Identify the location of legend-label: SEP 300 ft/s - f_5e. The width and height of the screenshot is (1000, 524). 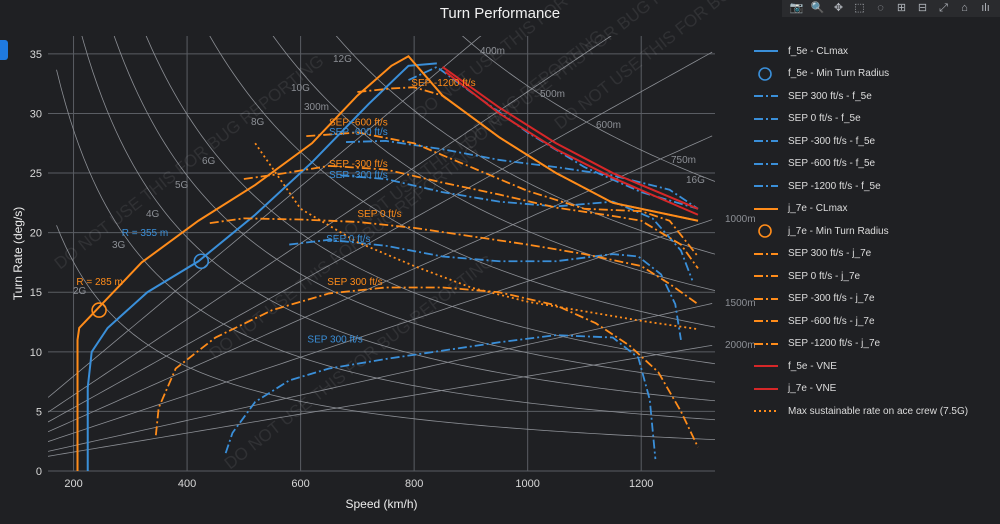
(830, 96).